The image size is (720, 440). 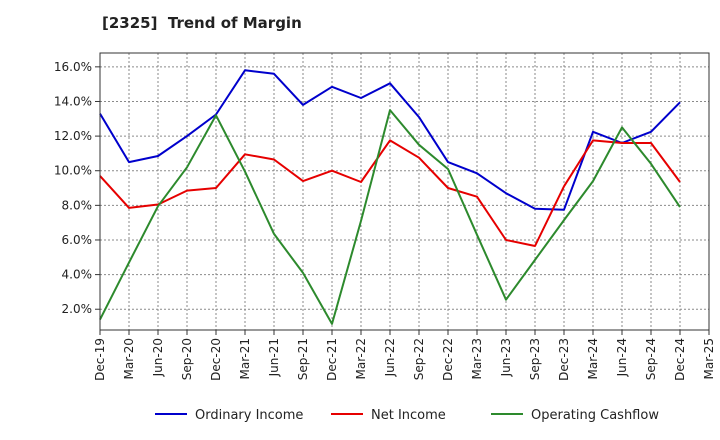 I want to click on y-tick-label: 4.0%, so click(x=77, y=275).